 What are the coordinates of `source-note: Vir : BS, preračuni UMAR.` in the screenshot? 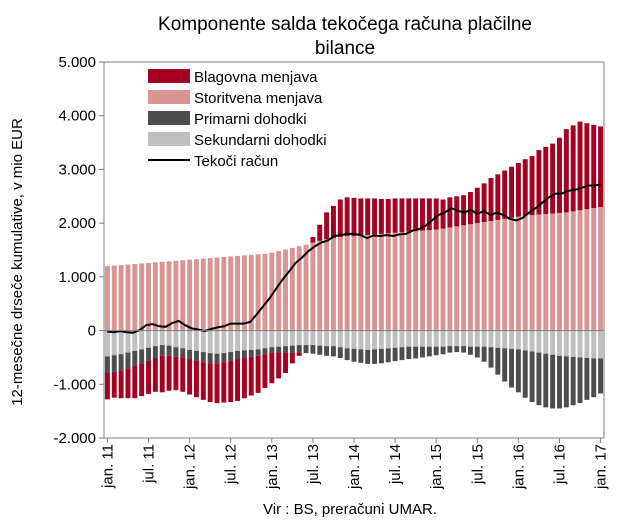 It's located at (350, 509).